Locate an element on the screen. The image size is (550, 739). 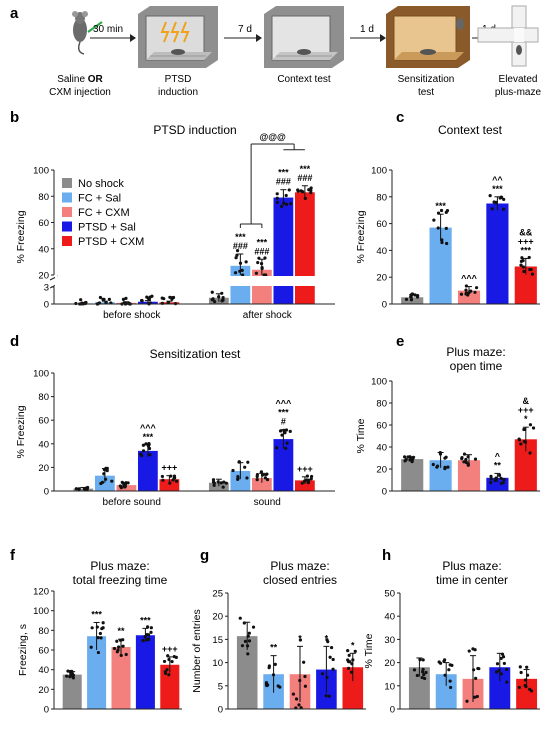
y-d-tick-label: 60 is located at coordinates (43, 421).